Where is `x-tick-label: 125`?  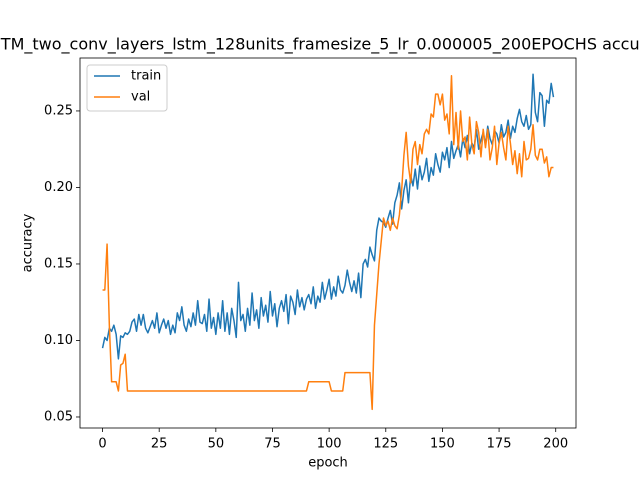 x-tick-label: 125 is located at coordinates (385, 444).